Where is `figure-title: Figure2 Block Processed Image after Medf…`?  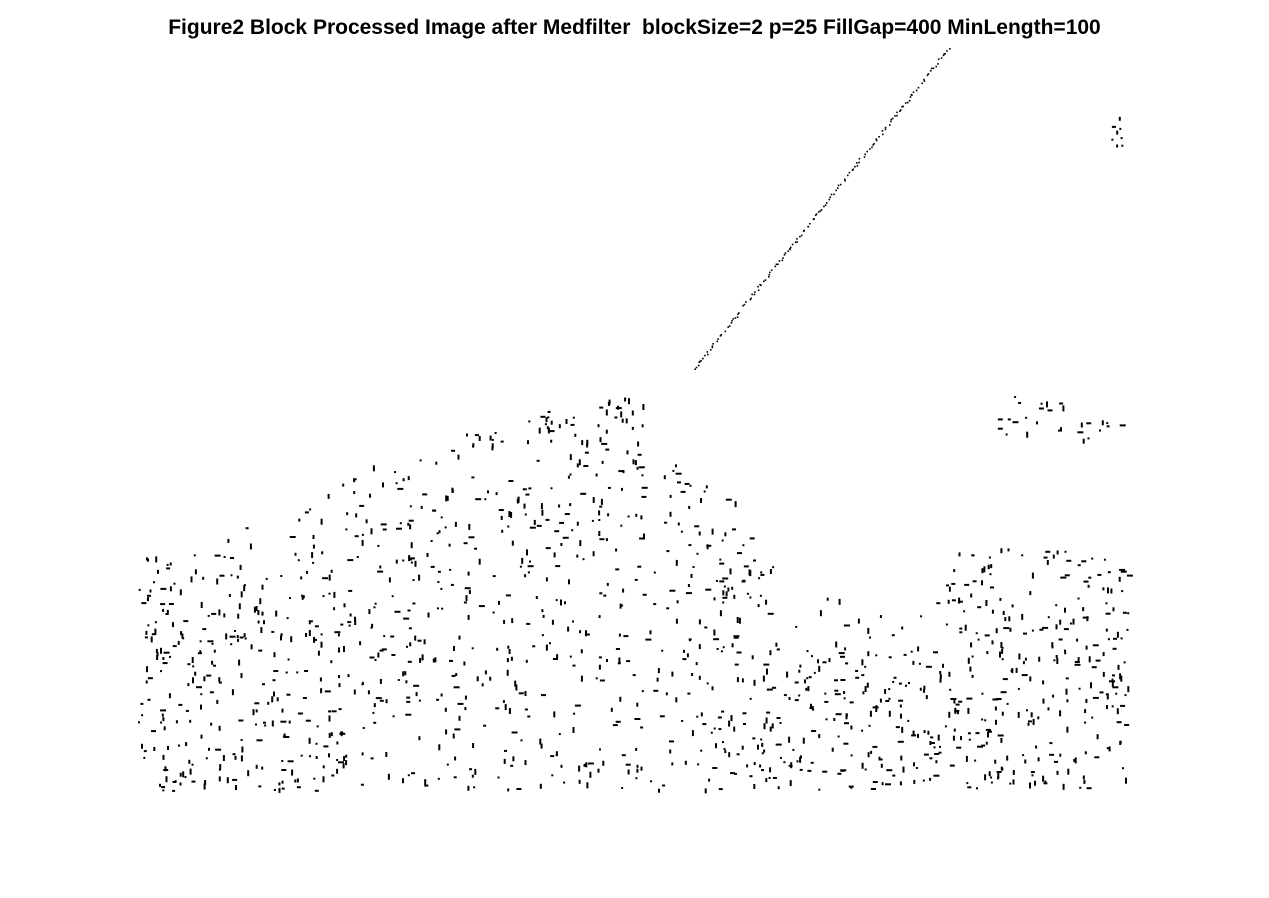 figure-title: Figure2 Block Processed Image after Medf… is located at coordinates (634, 27).